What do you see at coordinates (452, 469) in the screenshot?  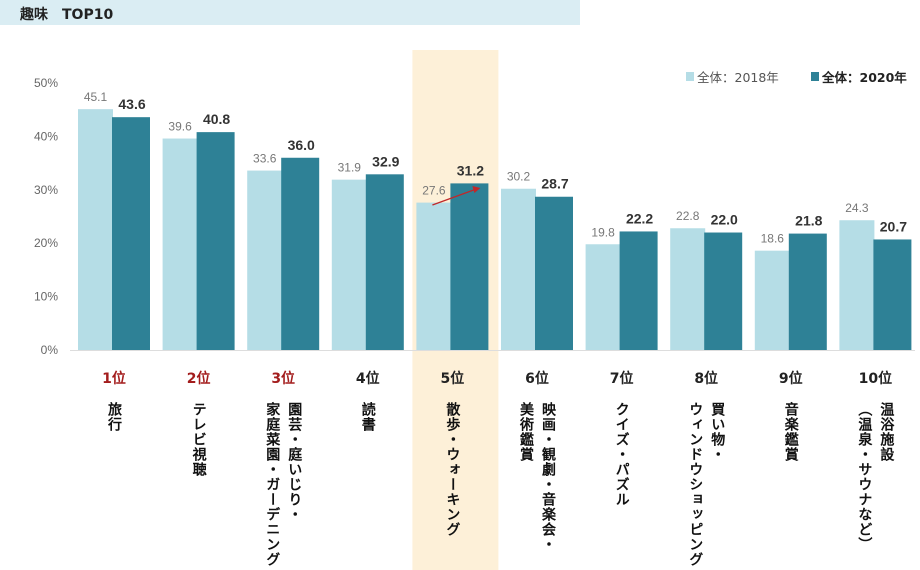 I see `category-label: 散歩・ウォーキング` at bounding box center [452, 469].